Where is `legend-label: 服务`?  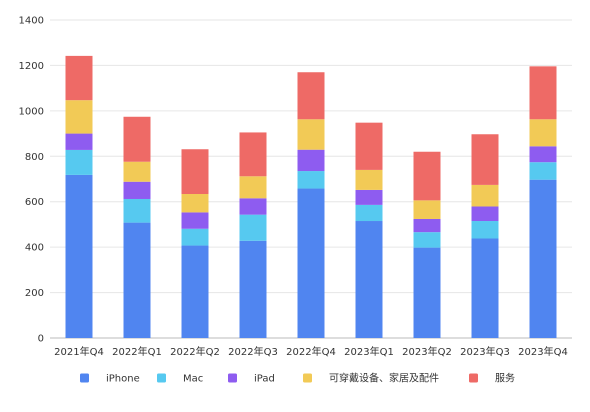 legend-label: 服务 is located at coordinates (505, 378).